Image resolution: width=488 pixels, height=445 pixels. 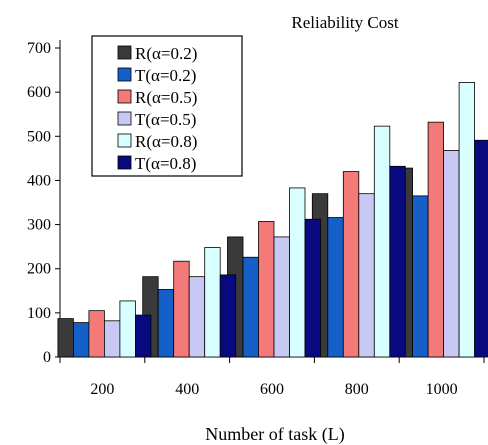 What do you see at coordinates (39, 180) in the screenshot?
I see `y-tick-label: 400` at bounding box center [39, 180].